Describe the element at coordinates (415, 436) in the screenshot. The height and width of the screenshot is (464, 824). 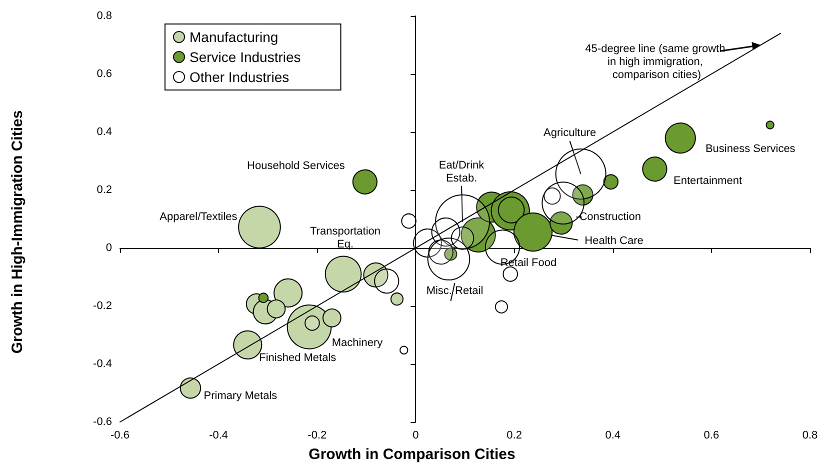
I see `x-tick-label: 0` at that location.